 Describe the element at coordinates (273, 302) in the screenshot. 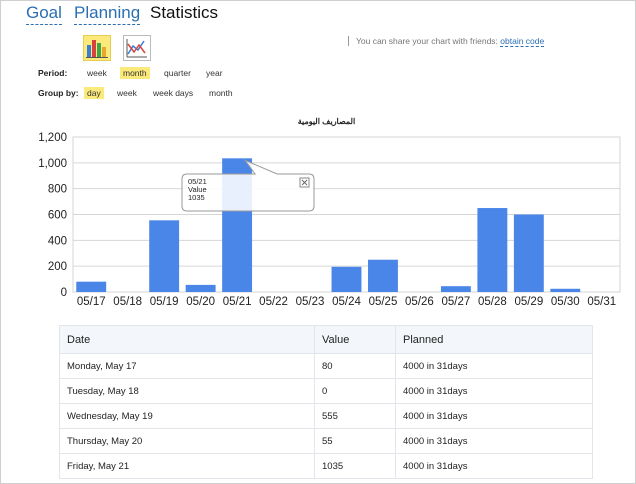

I see `x-tick-label: 05/22` at that location.